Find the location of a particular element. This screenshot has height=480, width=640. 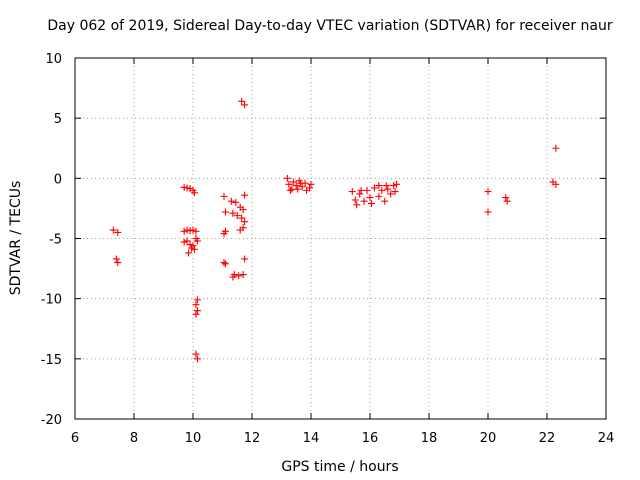

y-tick-label: 0 is located at coordinates (58, 179).